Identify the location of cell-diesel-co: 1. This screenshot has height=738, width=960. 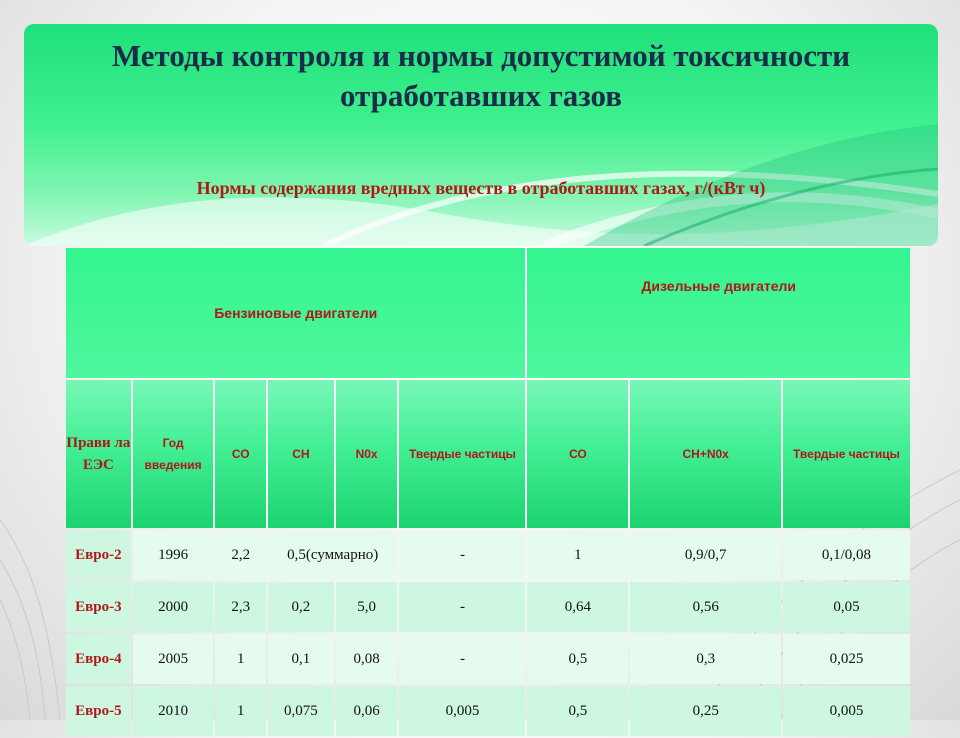
(578, 555).